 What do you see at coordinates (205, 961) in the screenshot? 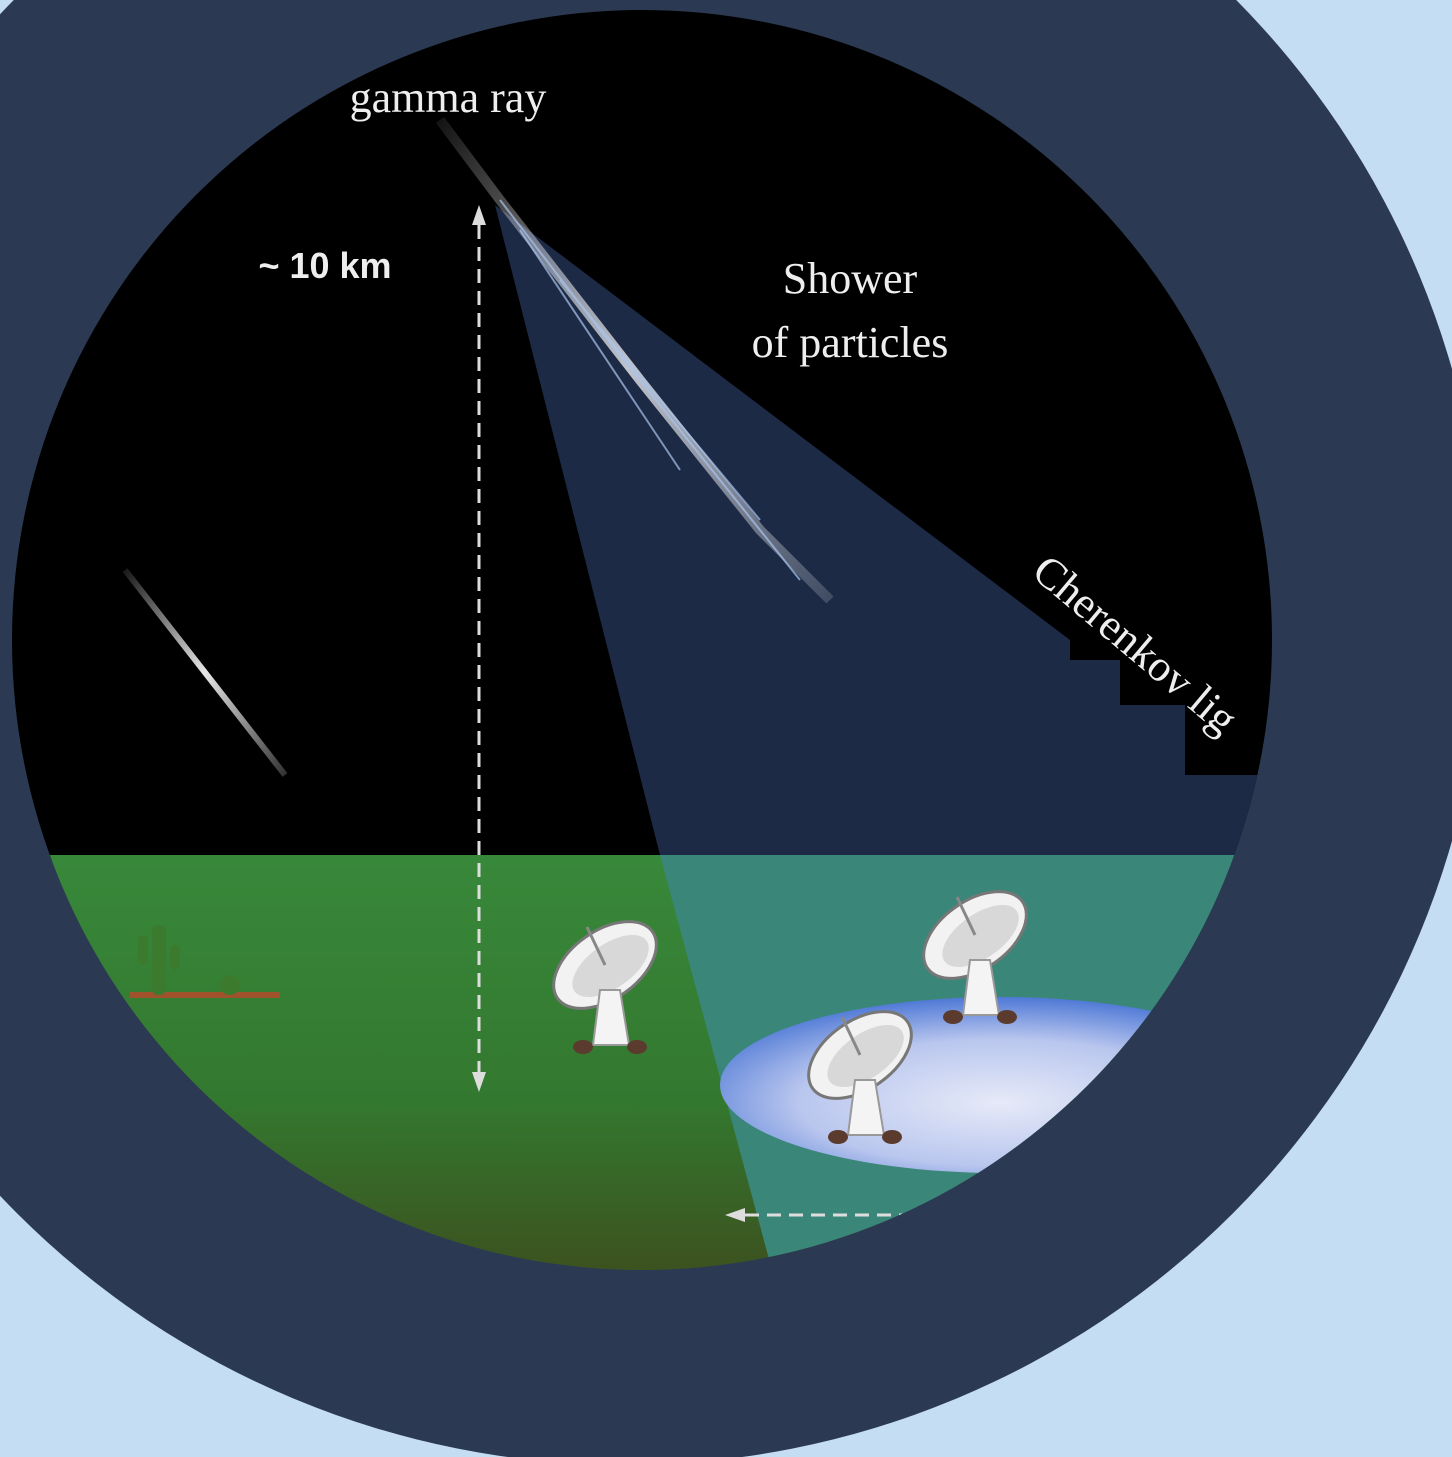
I see `cactus` at bounding box center [205, 961].